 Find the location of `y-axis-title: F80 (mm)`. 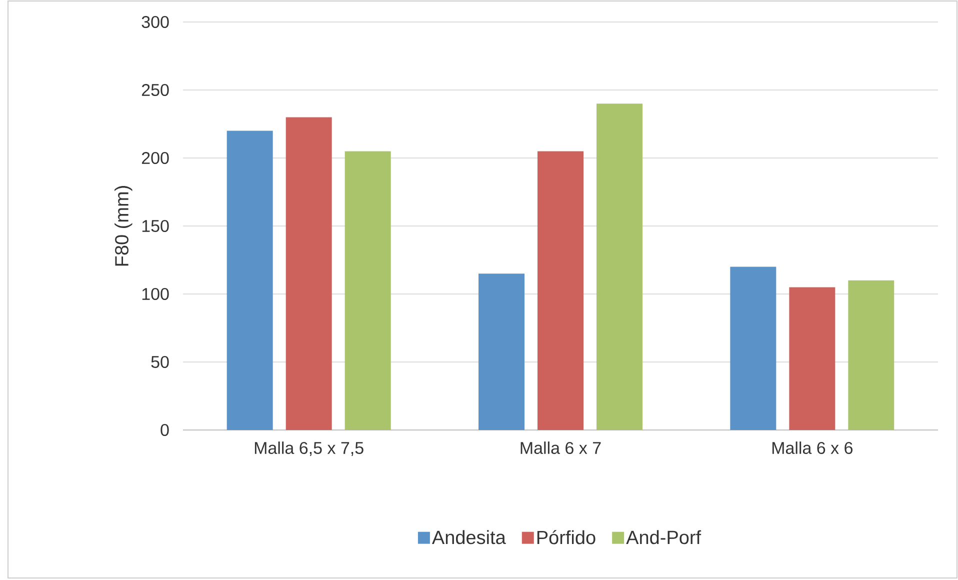

y-axis-title: F80 (mm) is located at coordinates (123, 226).